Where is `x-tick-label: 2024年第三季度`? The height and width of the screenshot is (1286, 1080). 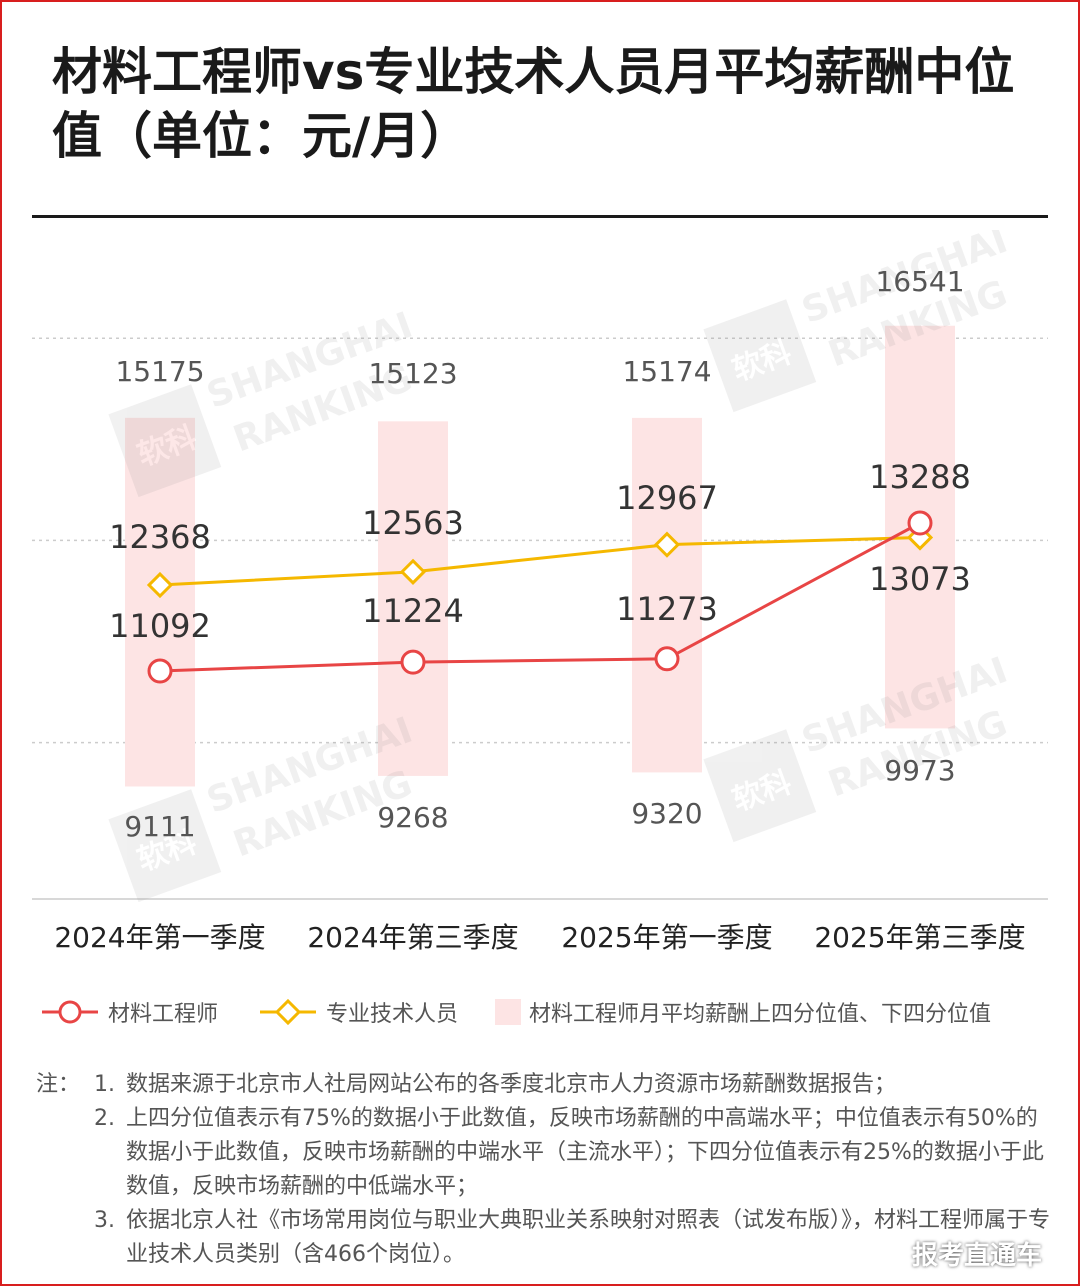 x-tick-label: 2024年第三季度 is located at coordinates (412, 935).